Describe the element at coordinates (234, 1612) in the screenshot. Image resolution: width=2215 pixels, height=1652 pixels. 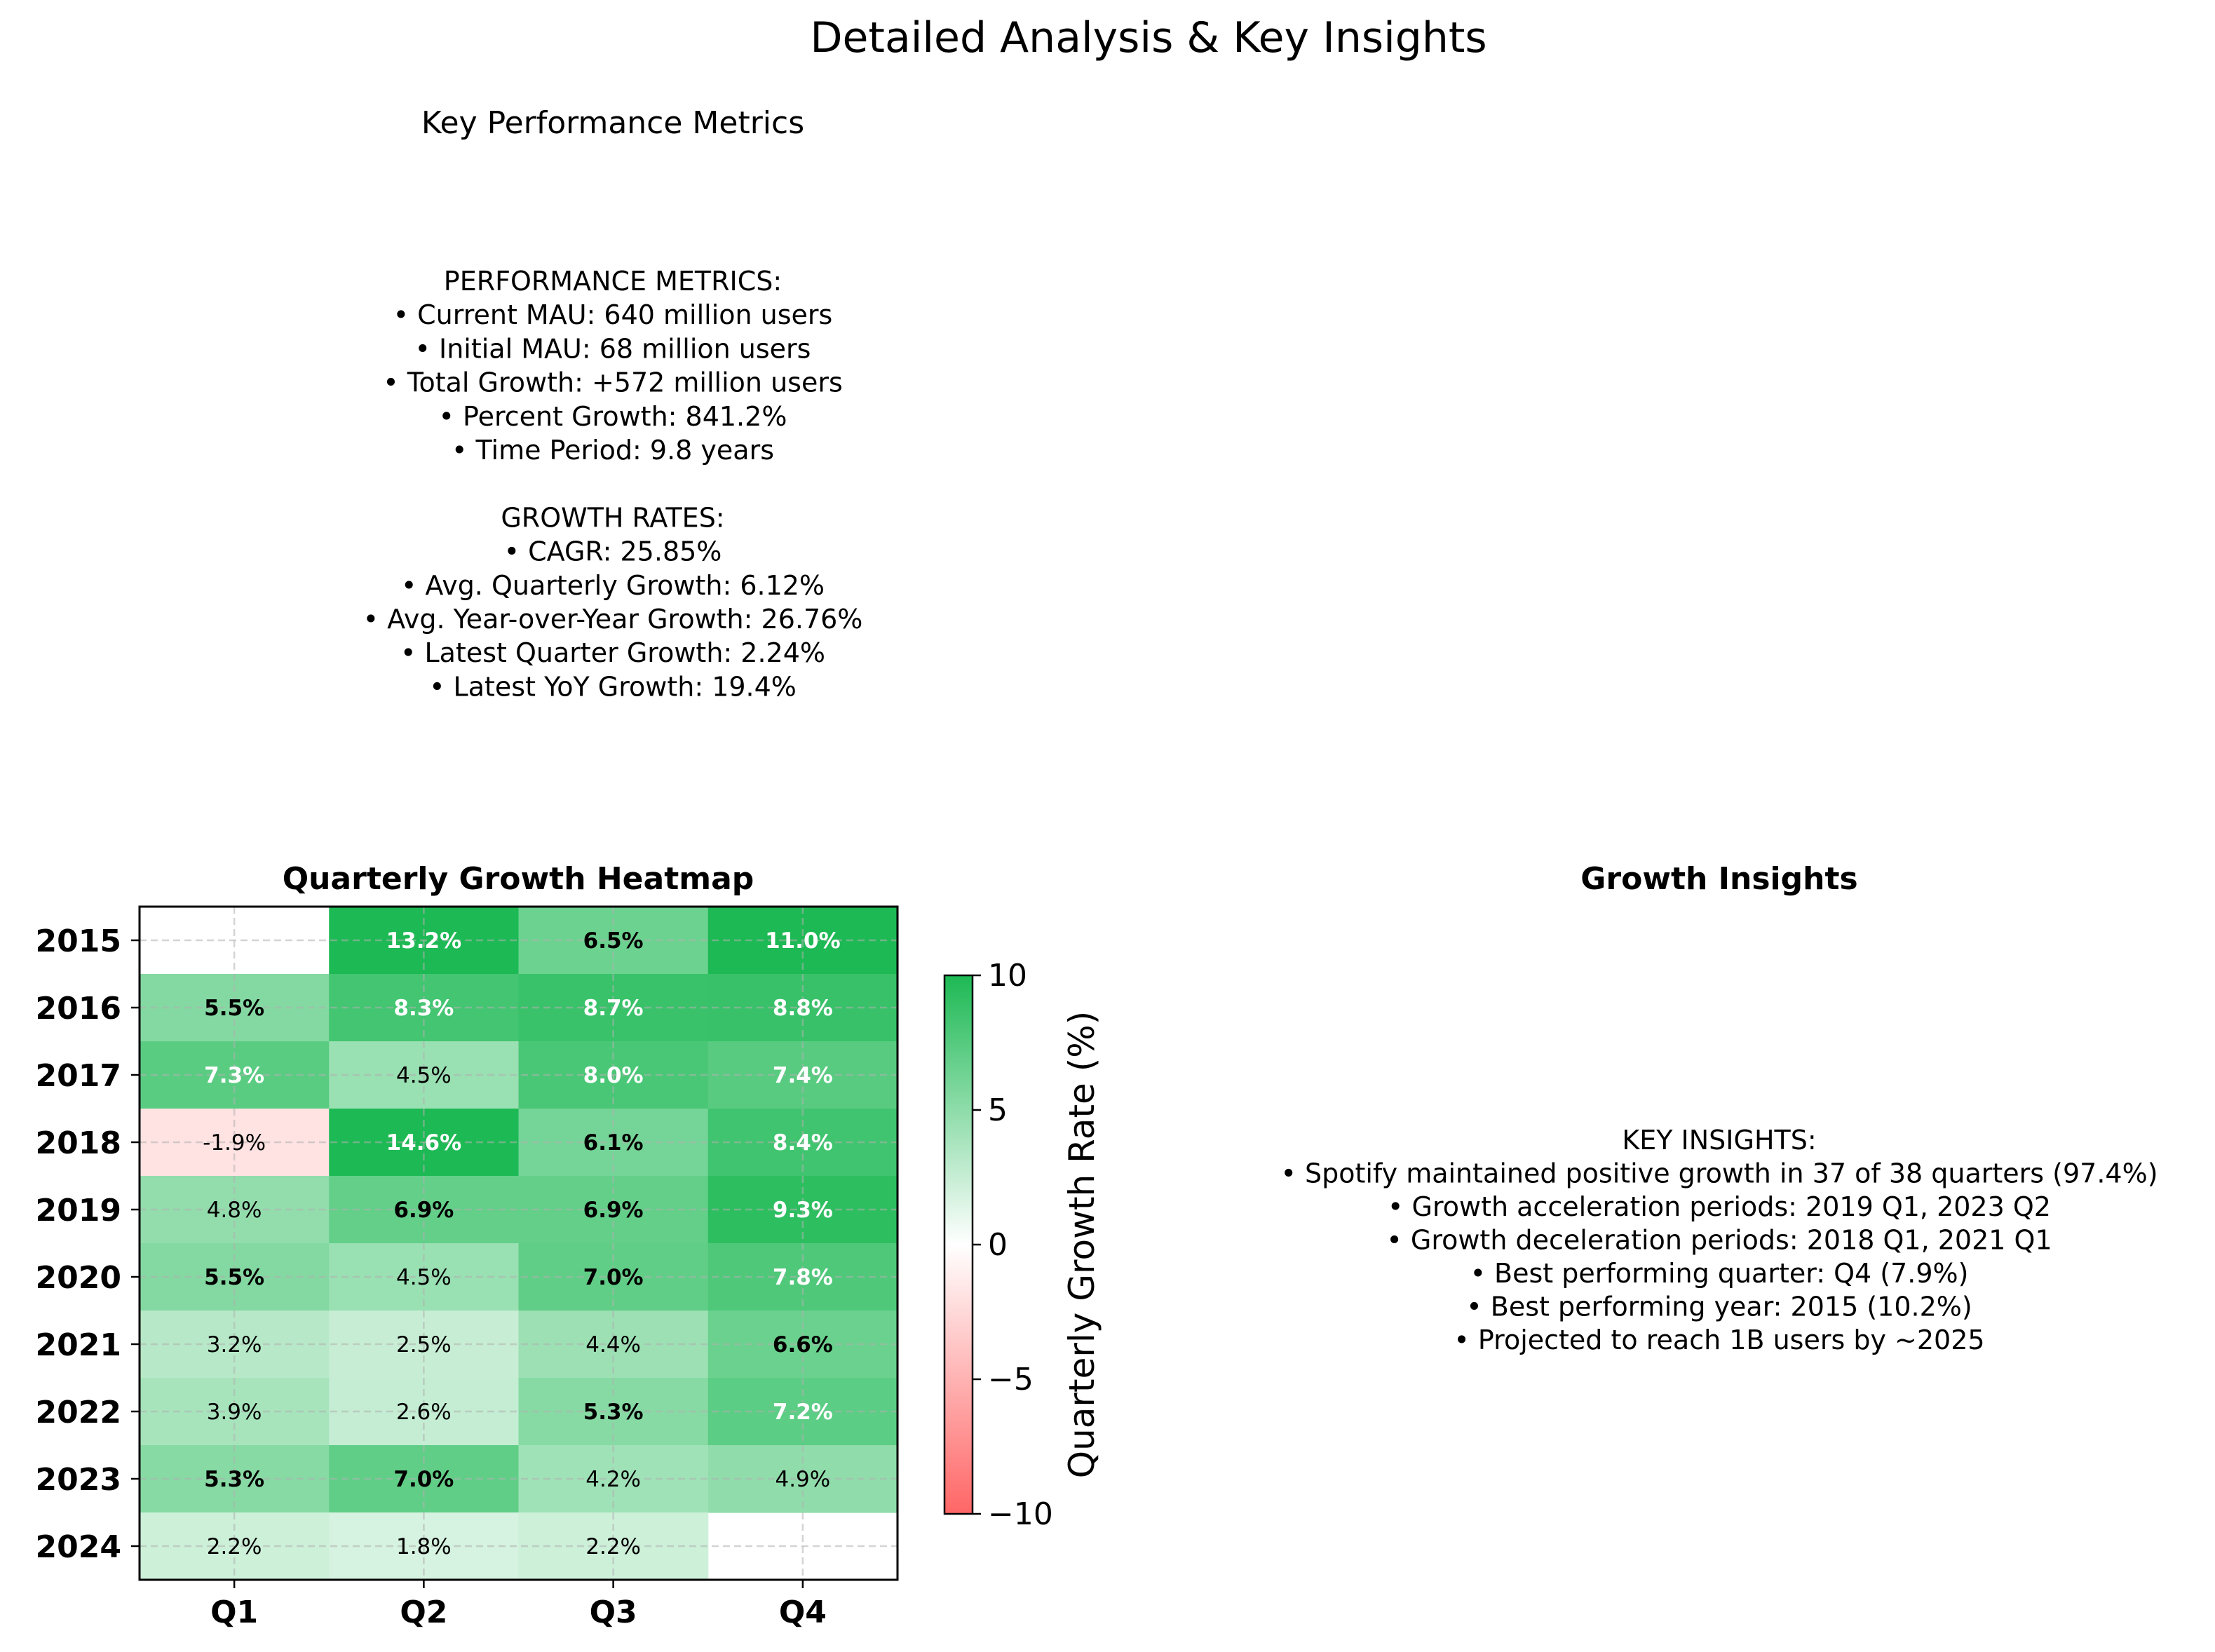
I see `x-tick-label: Q1` at that location.